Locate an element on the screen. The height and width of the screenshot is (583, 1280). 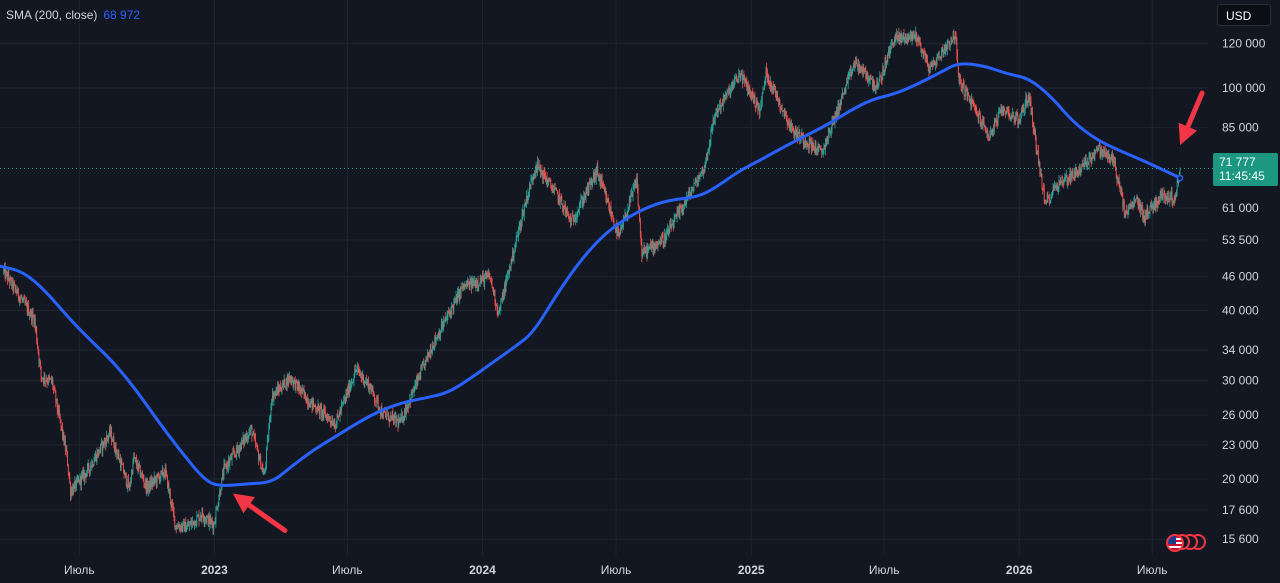
us-flag-icon is located at coordinates (1175, 543).